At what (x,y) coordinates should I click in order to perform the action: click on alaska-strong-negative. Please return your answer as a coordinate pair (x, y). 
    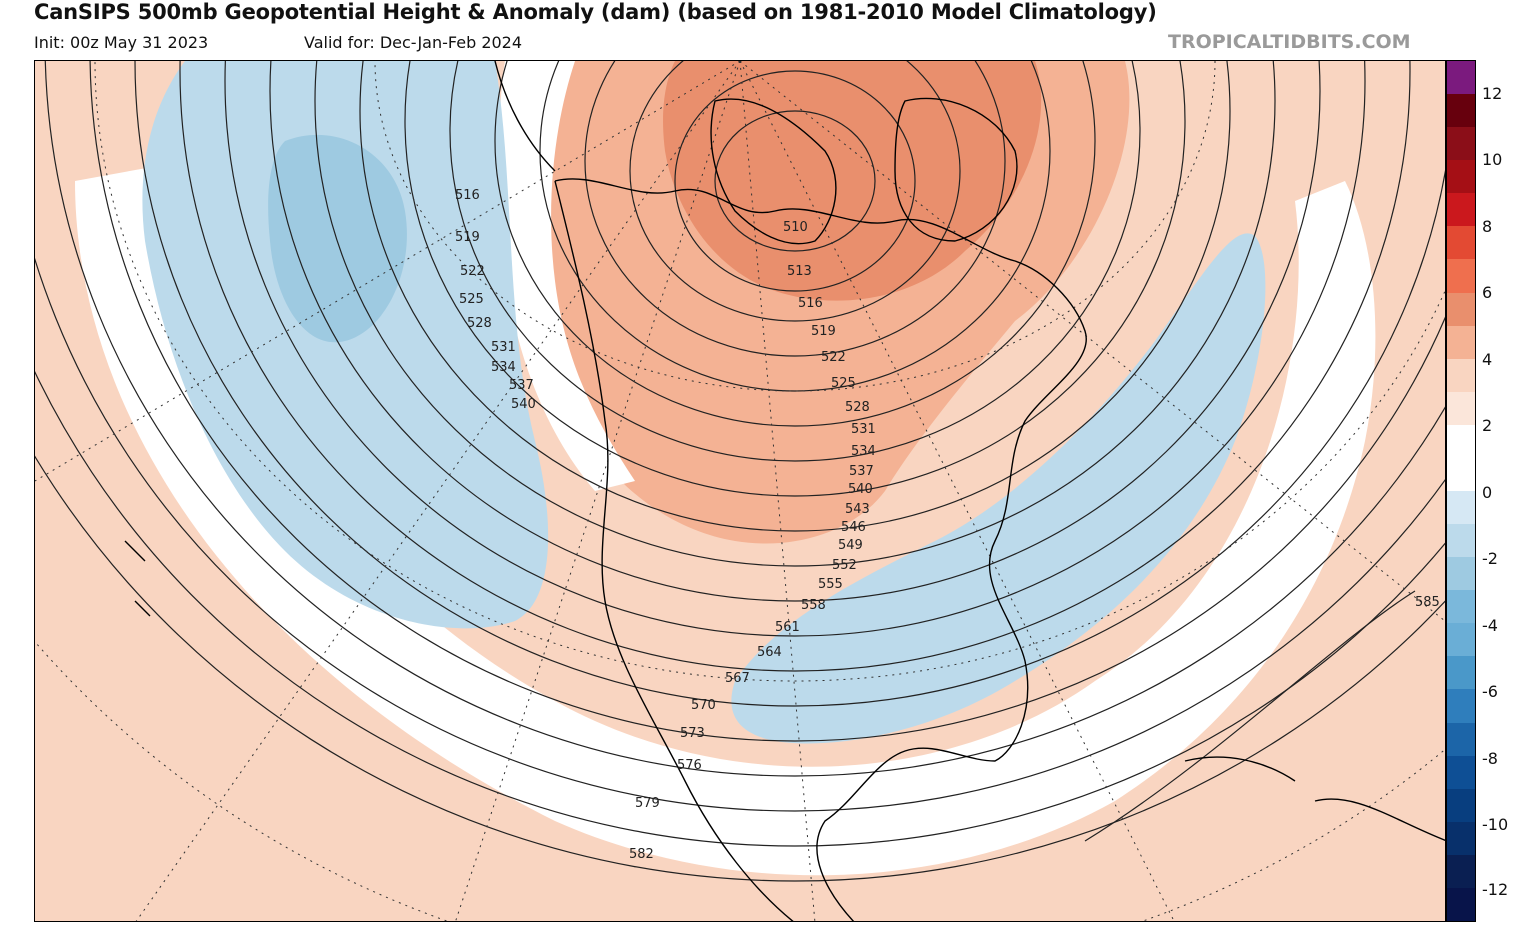
    Looking at the image, I should click on (337, 238).